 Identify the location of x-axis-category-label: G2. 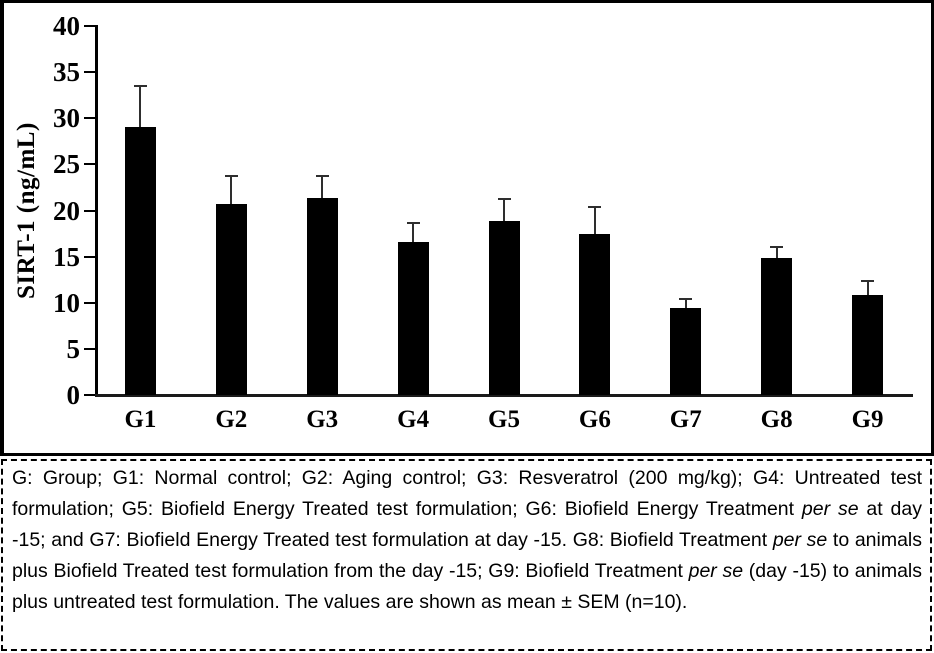
(231, 419).